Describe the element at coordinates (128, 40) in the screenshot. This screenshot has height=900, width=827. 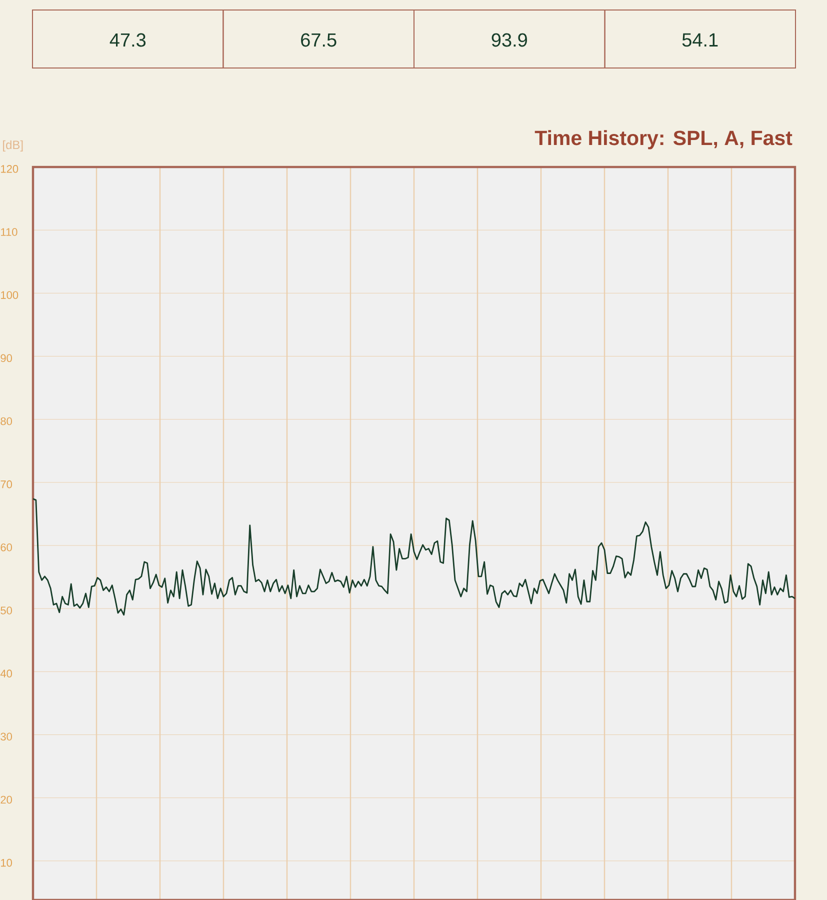
I see `text: 47.3` at that location.